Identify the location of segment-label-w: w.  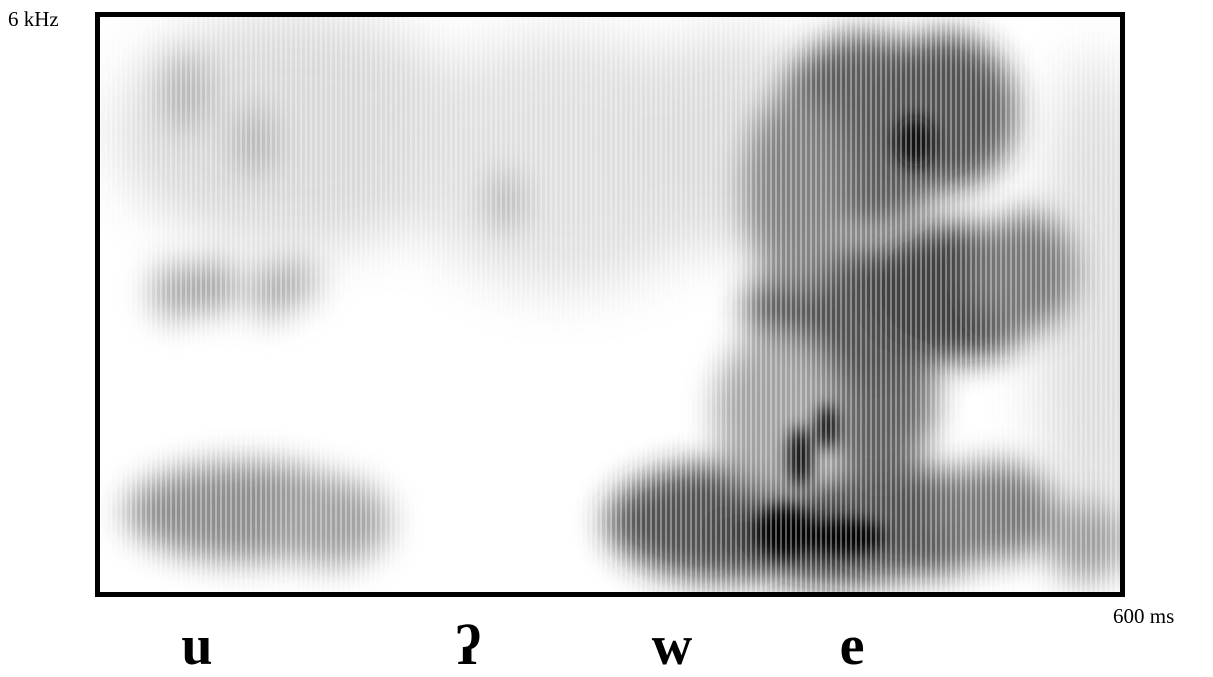
(672, 646).